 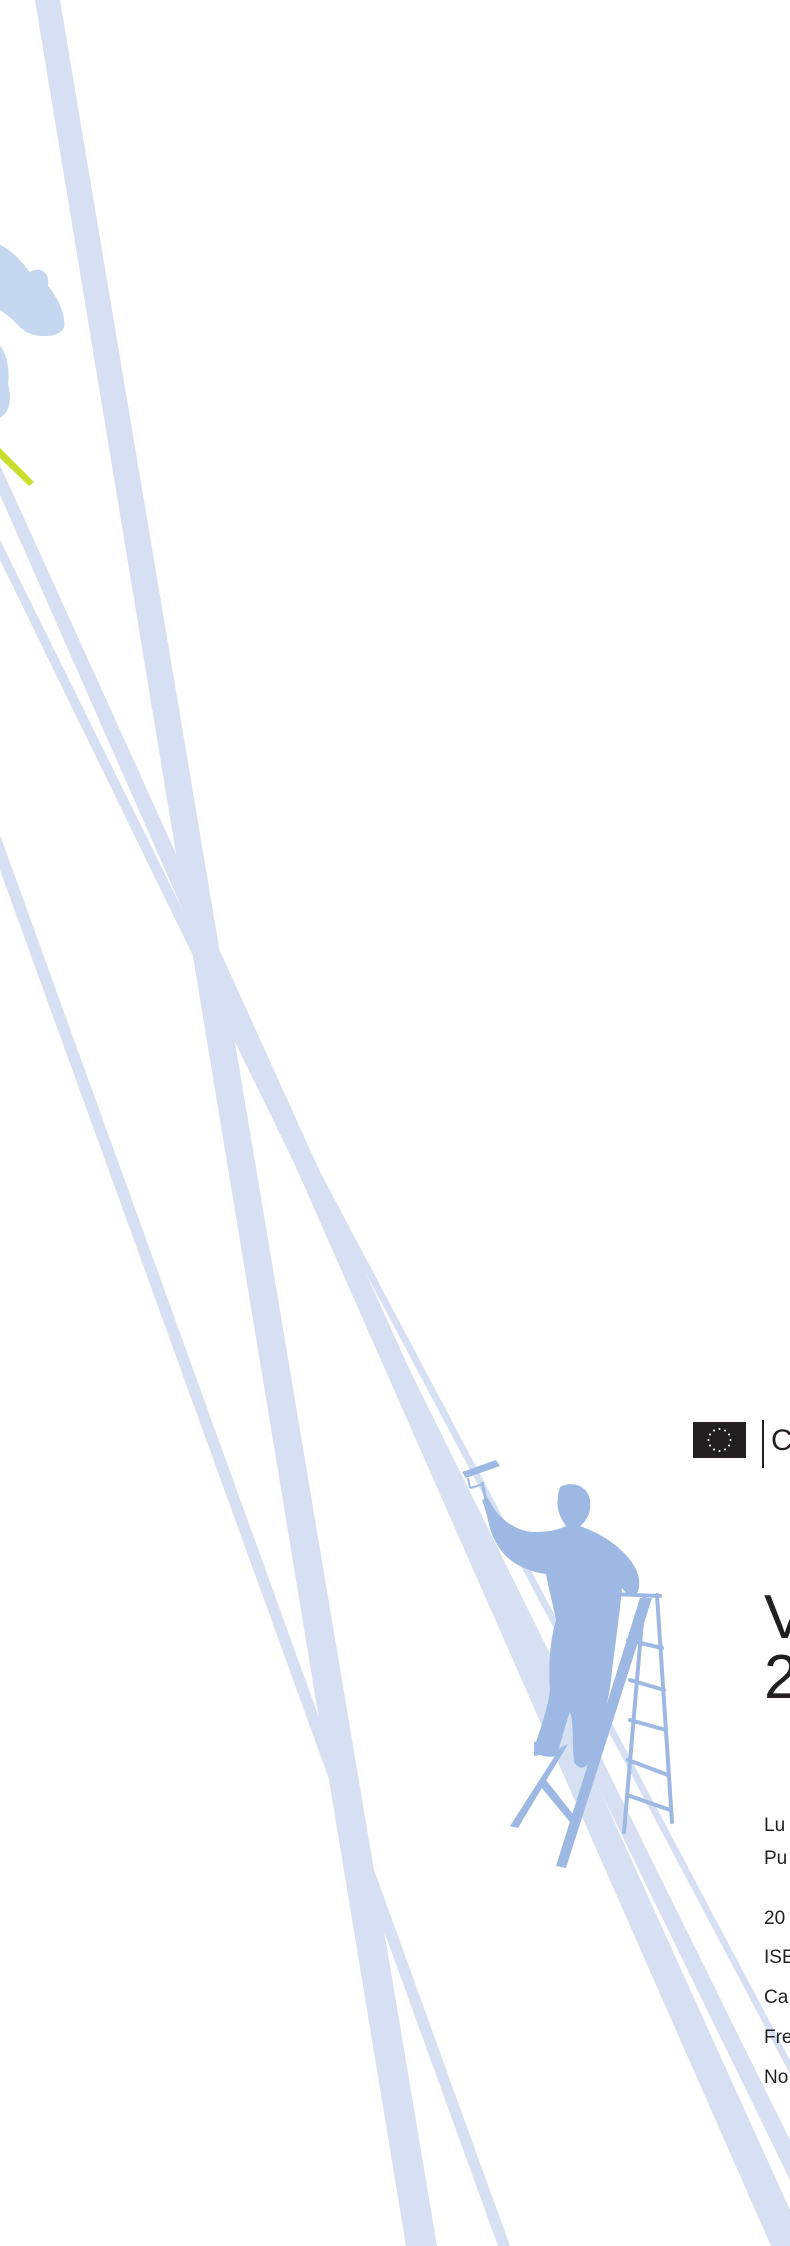 What do you see at coordinates (775, 1918) in the screenshot?
I see `publication-year: 20` at bounding box center [775, 1918].